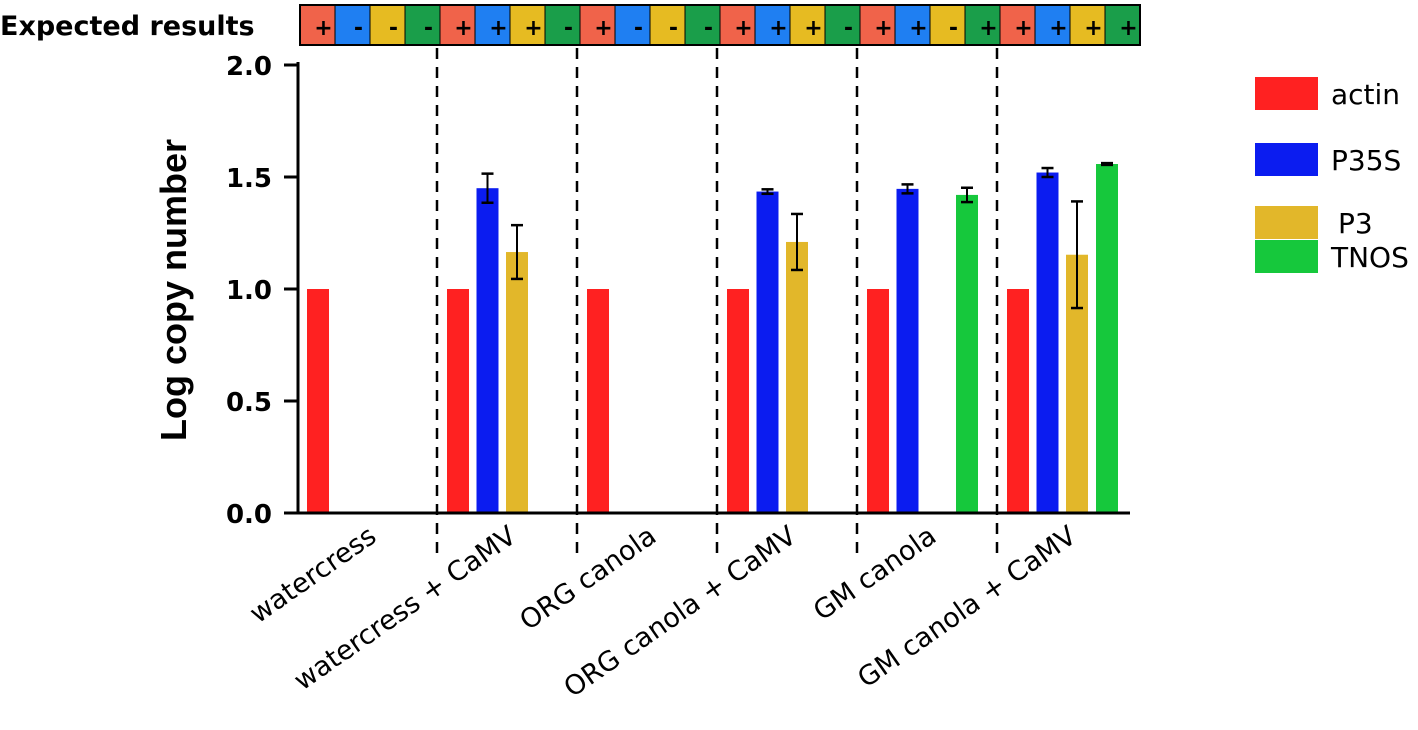  I want to click on error-bars, so click(797, 235).